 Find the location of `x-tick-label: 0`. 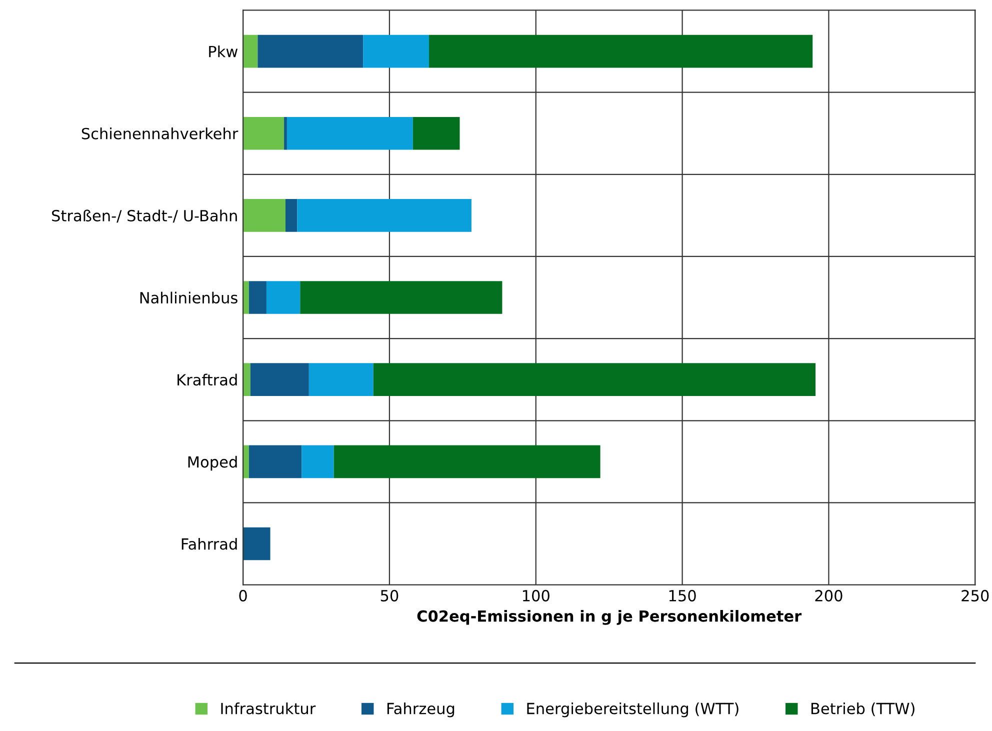

x-tick-label: 0 is located at coordinates (243, 596).